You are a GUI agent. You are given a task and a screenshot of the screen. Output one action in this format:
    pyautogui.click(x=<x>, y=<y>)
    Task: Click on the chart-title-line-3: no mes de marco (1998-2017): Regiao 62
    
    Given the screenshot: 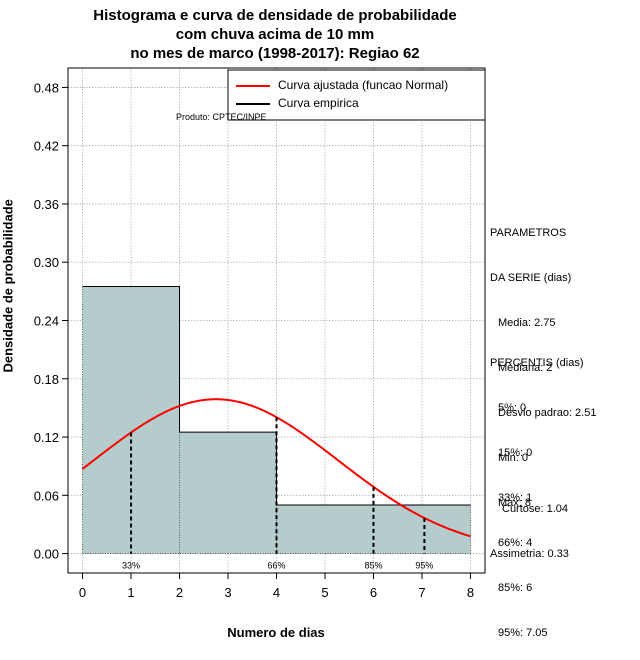 What is the action you would take?
    pyautogui.click(x=275, y=53)
    